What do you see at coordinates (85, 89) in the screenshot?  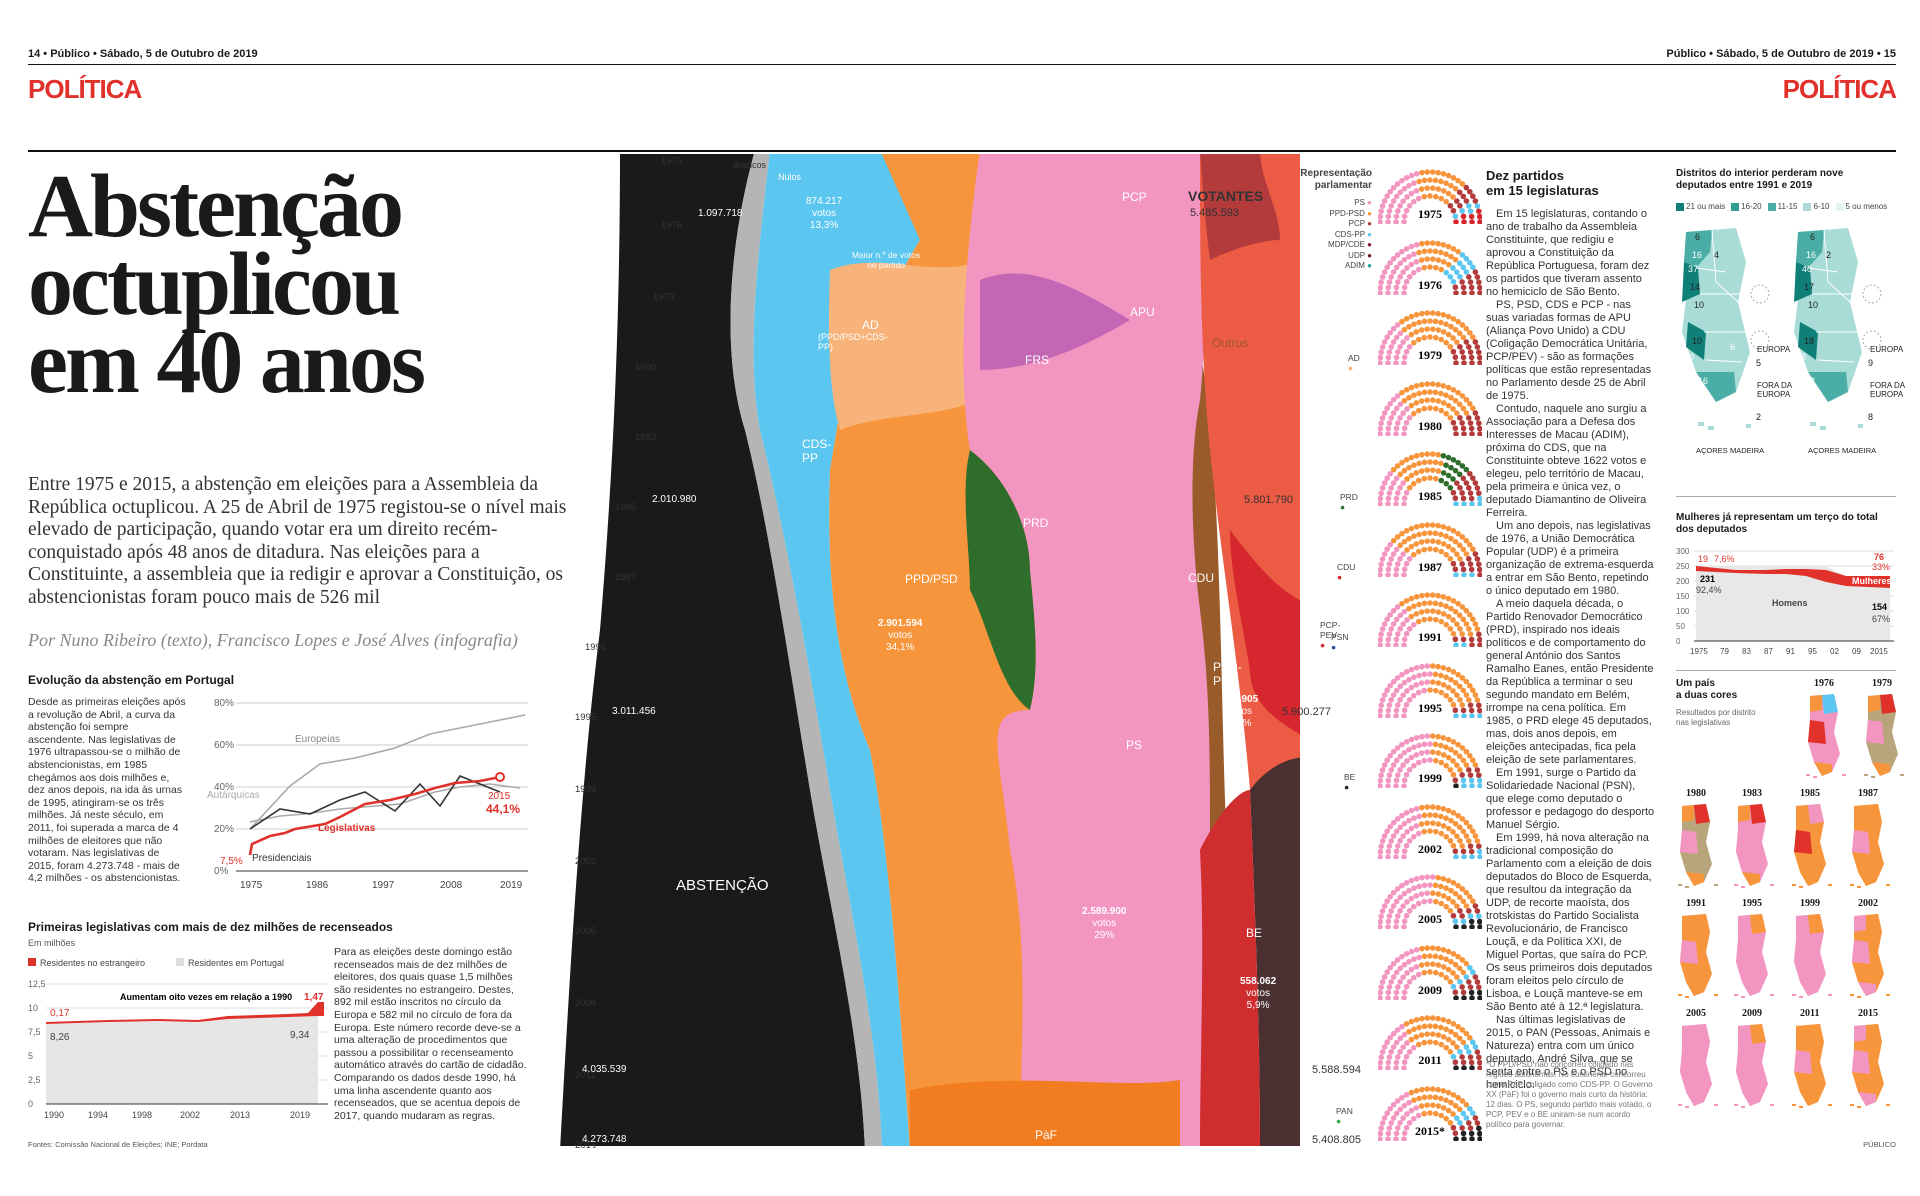 I see `section-label-left: POLÍTICA` at bounding box center [85, 89].